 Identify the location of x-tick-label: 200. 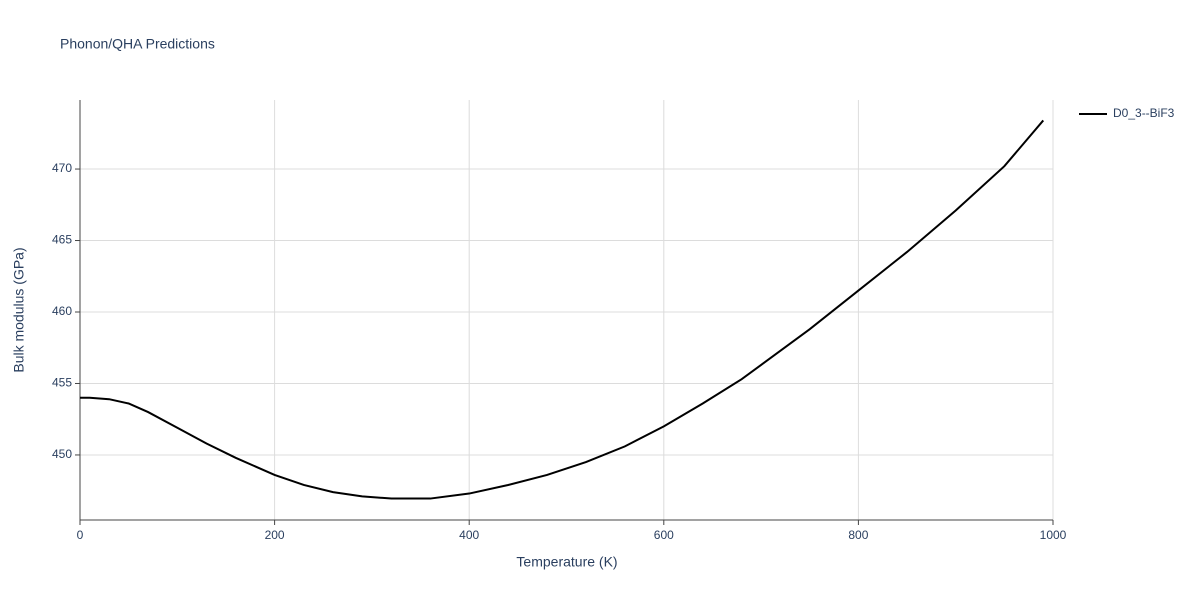
(275, 535).